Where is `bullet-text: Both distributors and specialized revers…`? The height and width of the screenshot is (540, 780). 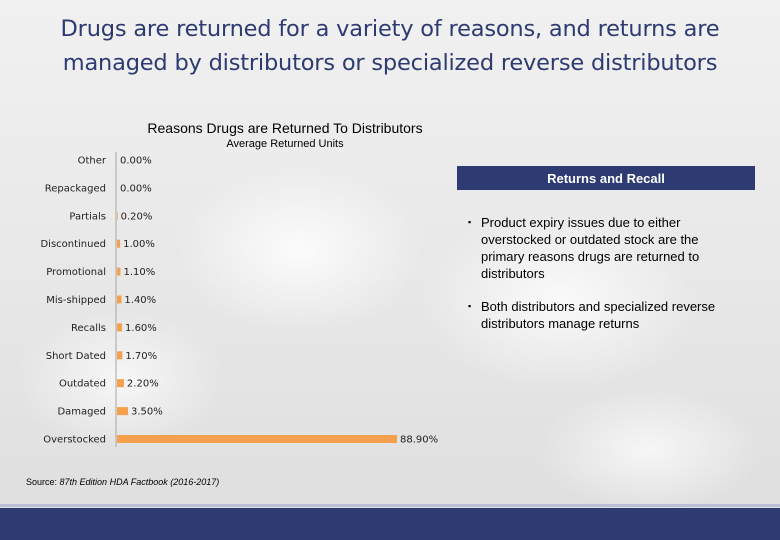
bullet-text: Both distributors and specialized revers… is located at coordinates (598, 315).